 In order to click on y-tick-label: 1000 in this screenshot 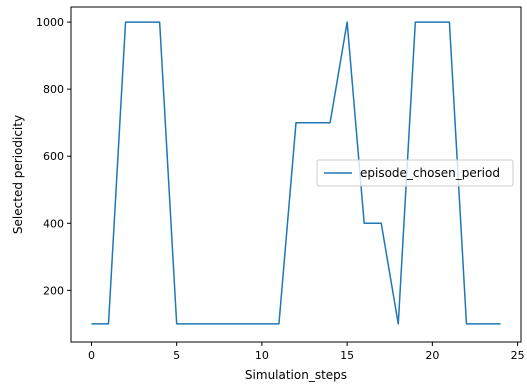, I will do `click(50, 22)`.